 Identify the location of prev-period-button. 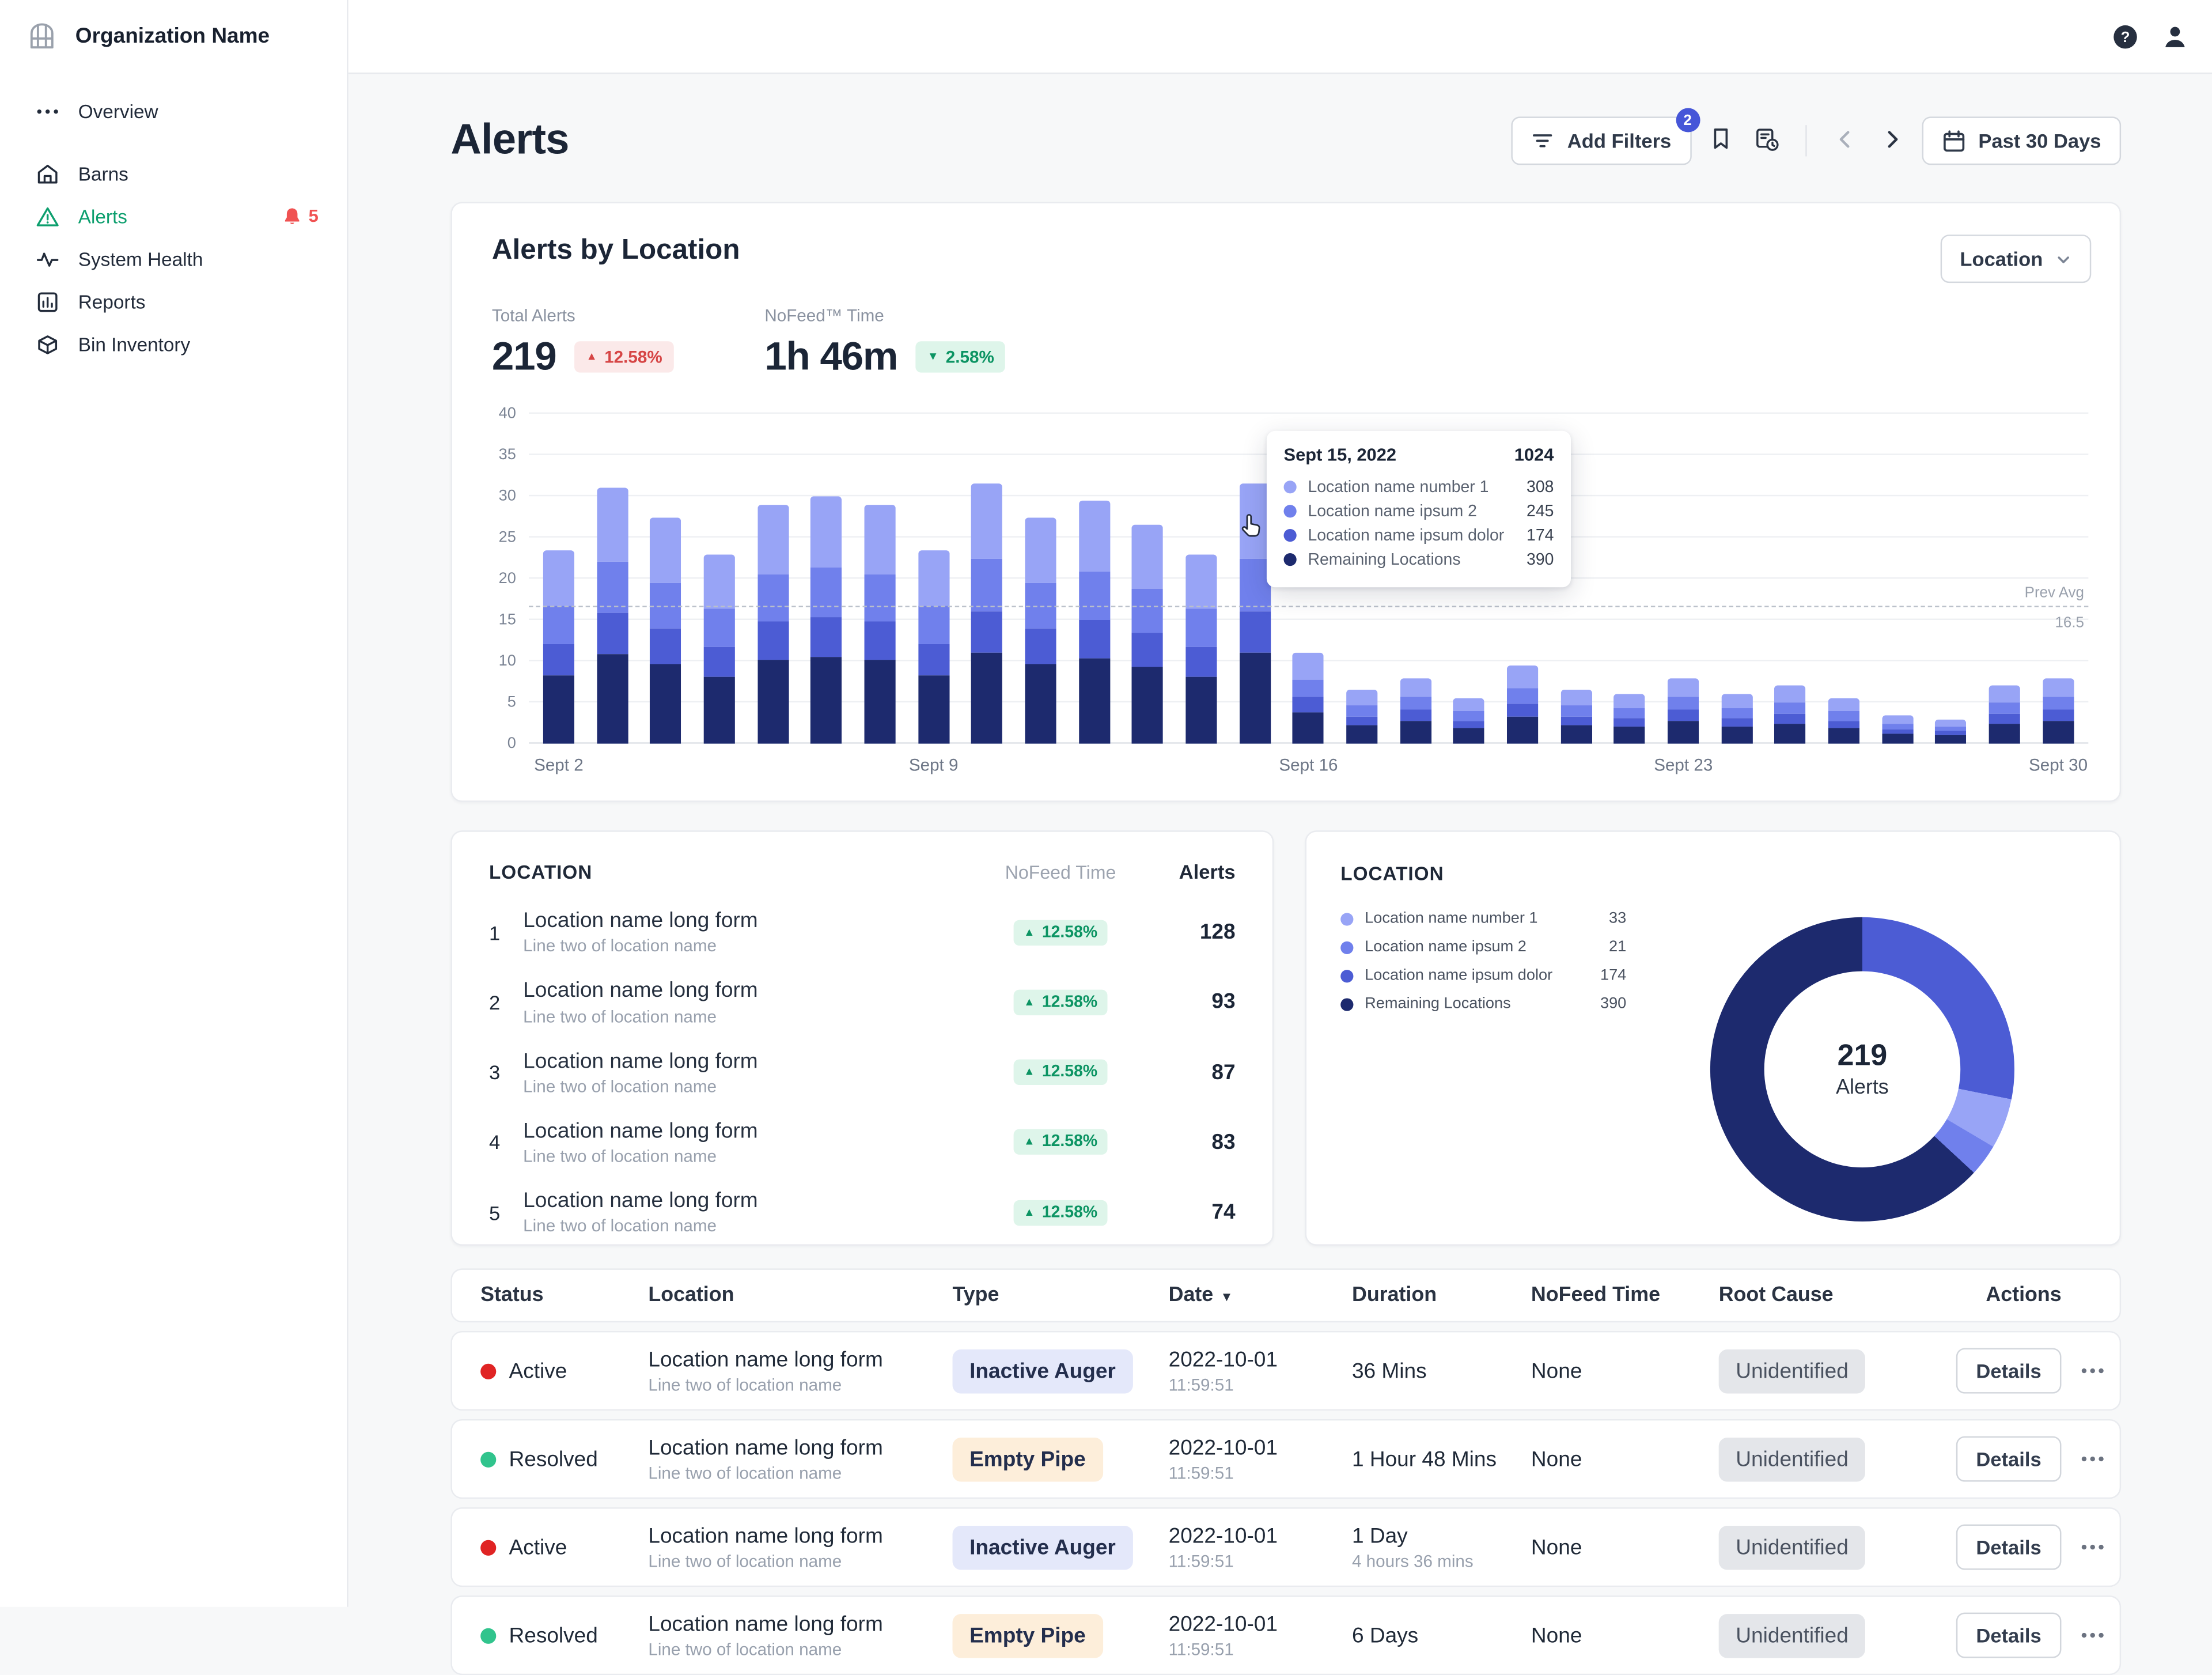
(1845, 141).